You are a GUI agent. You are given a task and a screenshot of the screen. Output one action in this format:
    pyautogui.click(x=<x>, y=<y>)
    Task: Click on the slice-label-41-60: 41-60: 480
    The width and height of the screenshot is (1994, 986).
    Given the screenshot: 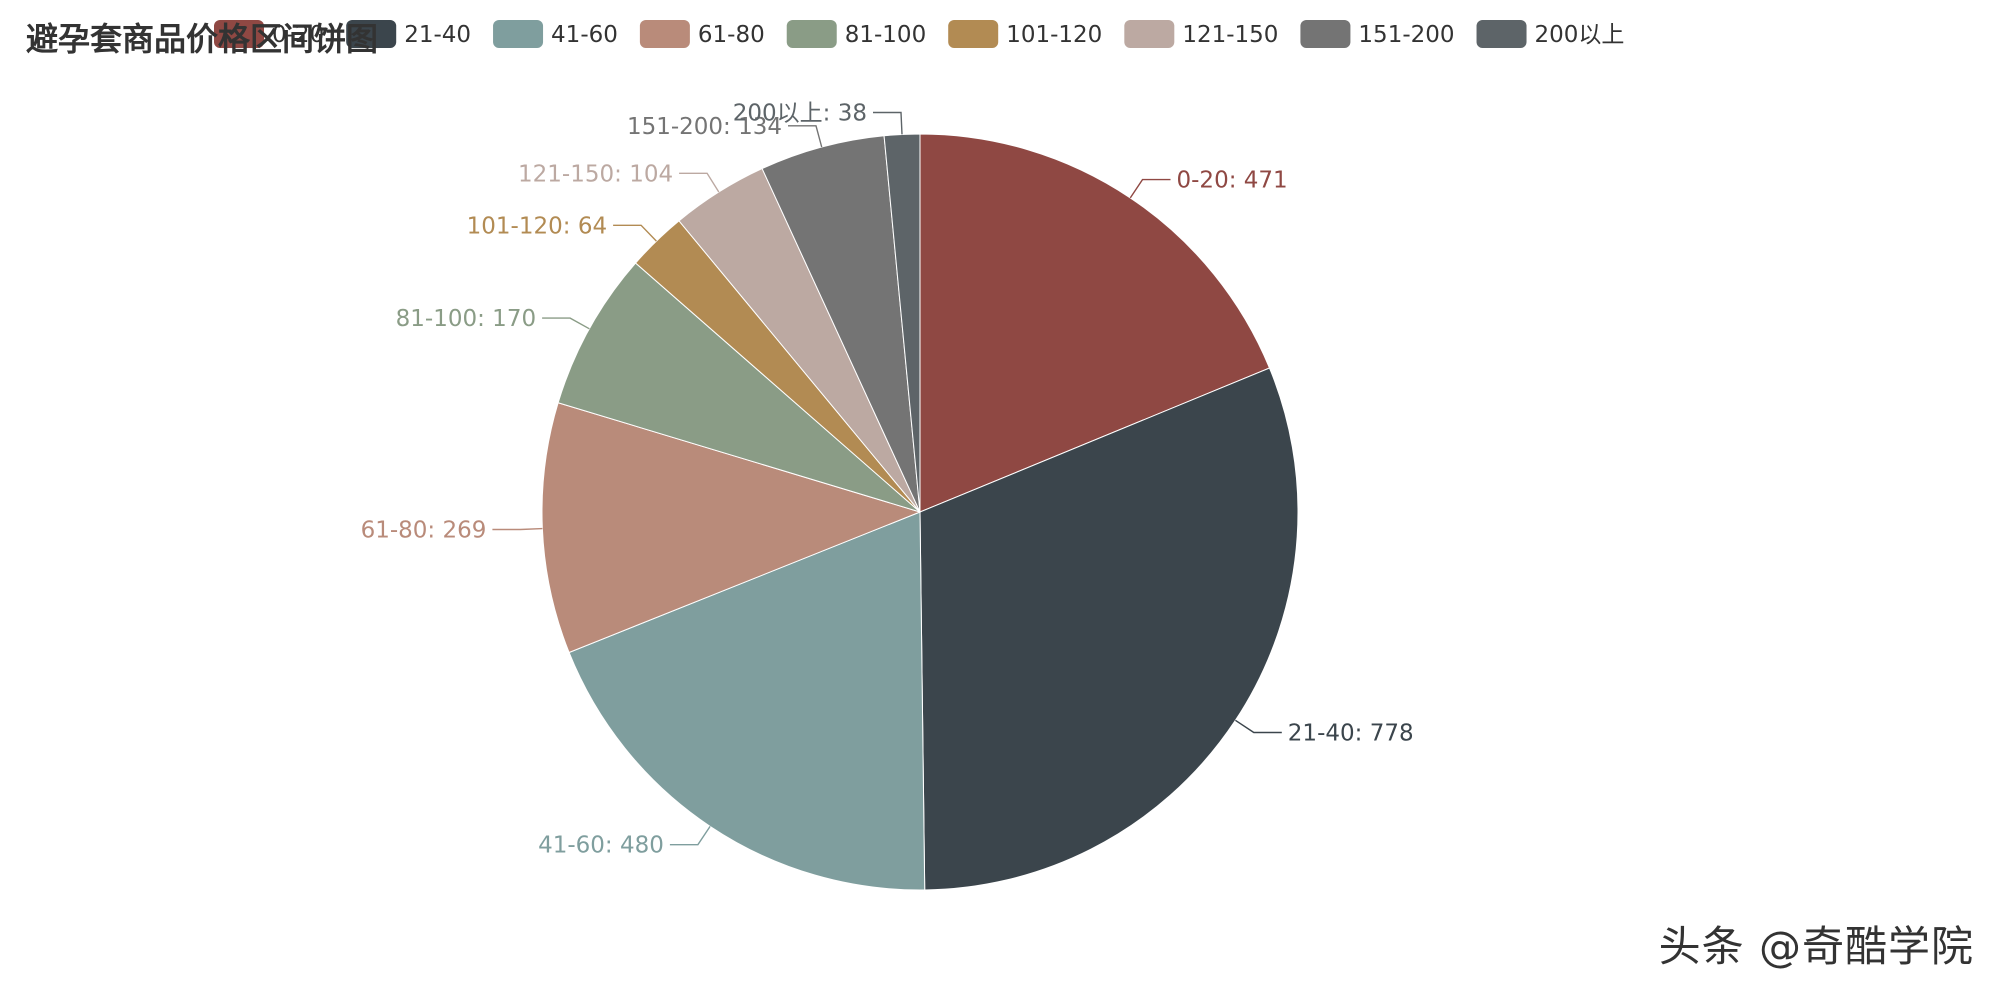 What is the action you would take?
    pyautogui.click(x=601, y=846)
    